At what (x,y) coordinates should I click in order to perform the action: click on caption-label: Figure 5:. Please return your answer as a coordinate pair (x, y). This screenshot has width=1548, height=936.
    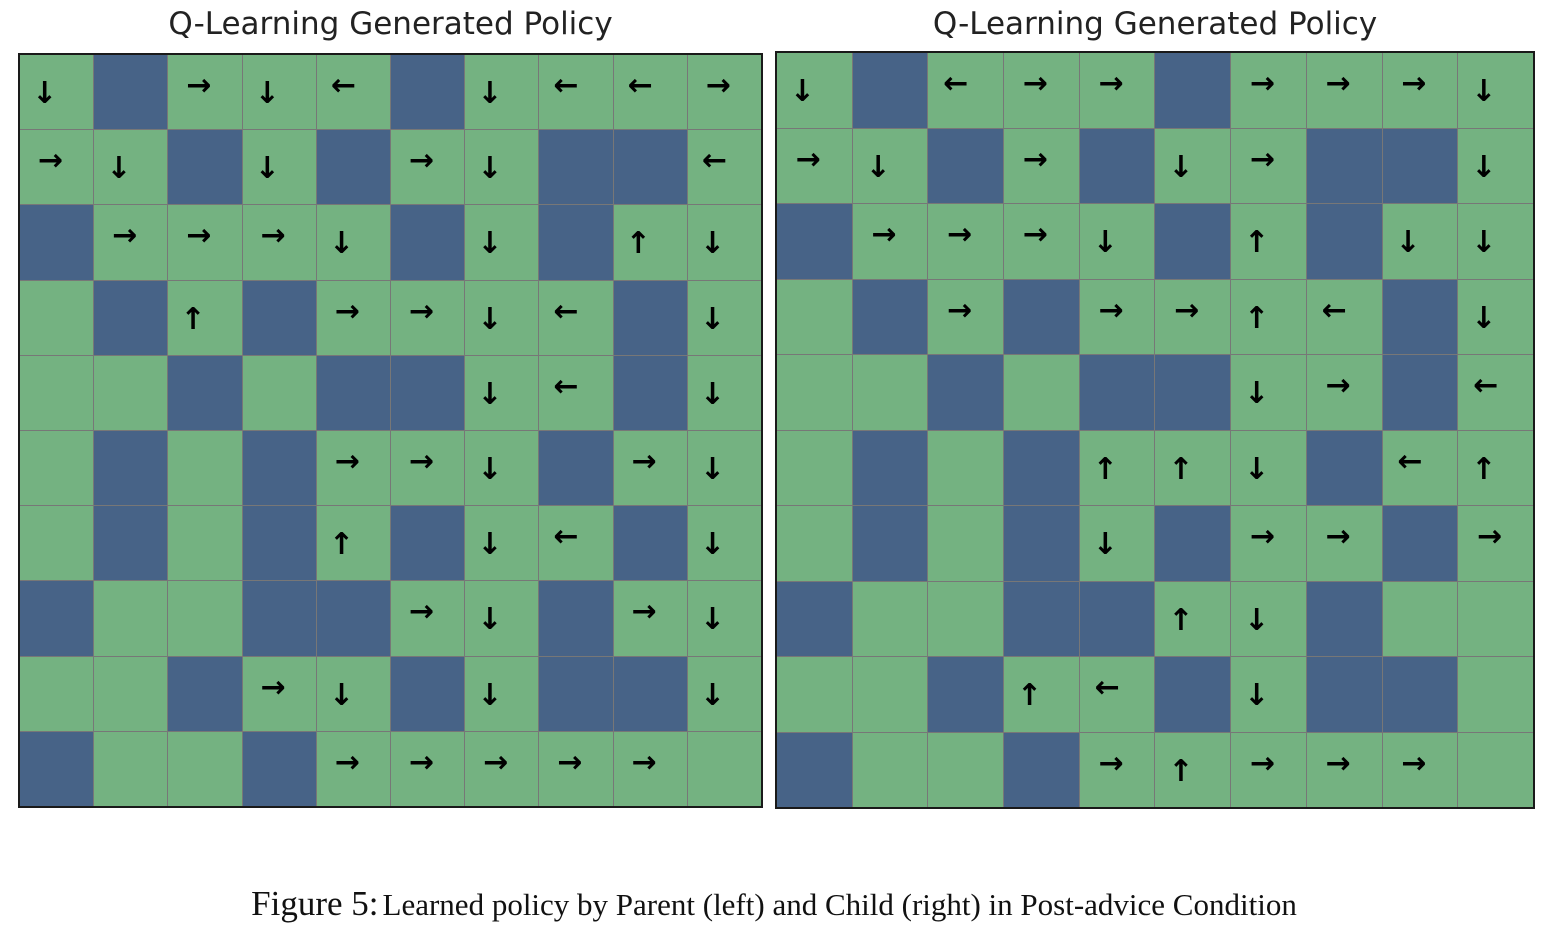
    Looking at the image, I should click on (315, 903).